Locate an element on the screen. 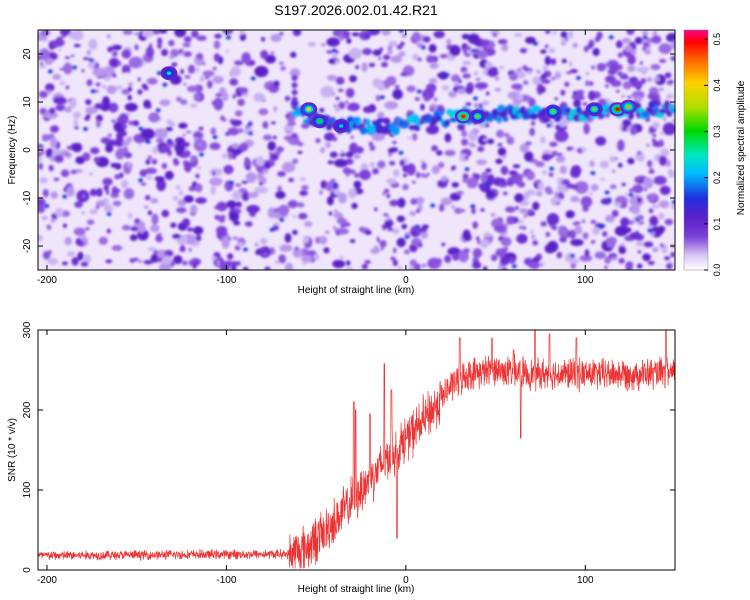 This screenshot has height=600, width=750. ridge-cell is located at coordinates (387, 121).